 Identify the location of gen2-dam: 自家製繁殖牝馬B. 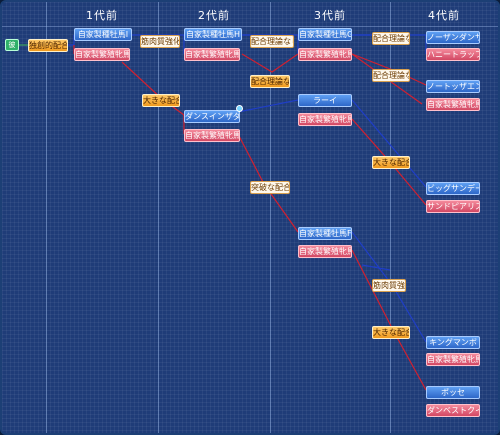
(212, 54).